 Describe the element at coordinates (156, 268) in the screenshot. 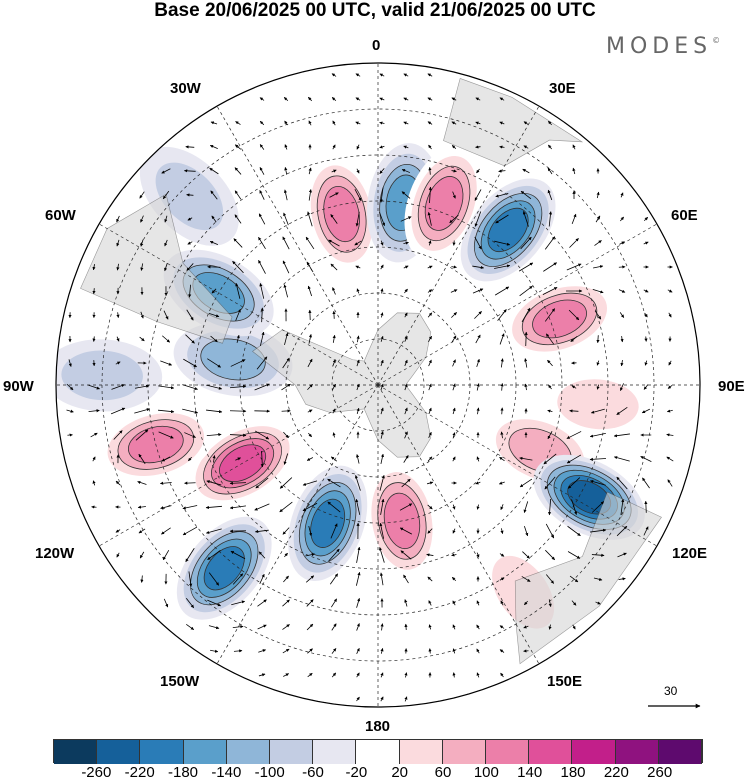

I see `south-america-landmass` at that location.